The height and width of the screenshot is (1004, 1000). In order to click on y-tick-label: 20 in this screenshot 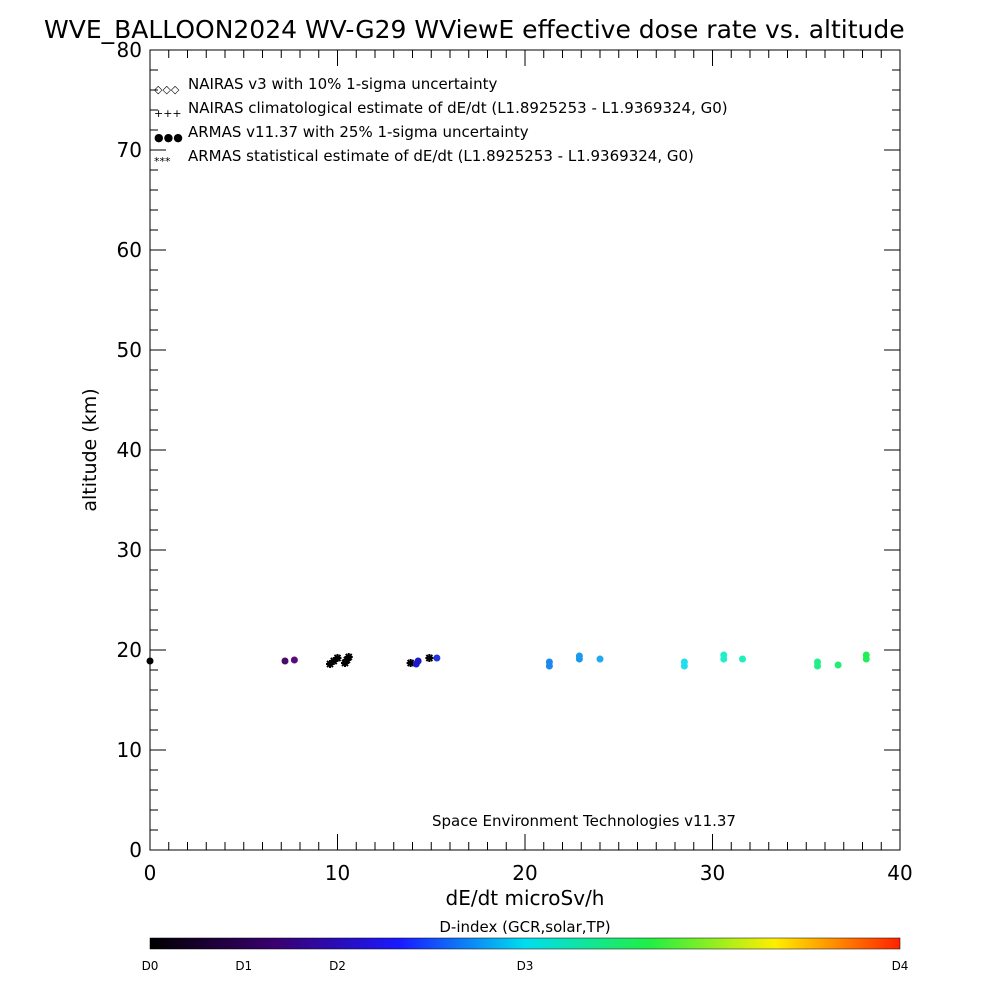, I will do `click(129, 650)`.